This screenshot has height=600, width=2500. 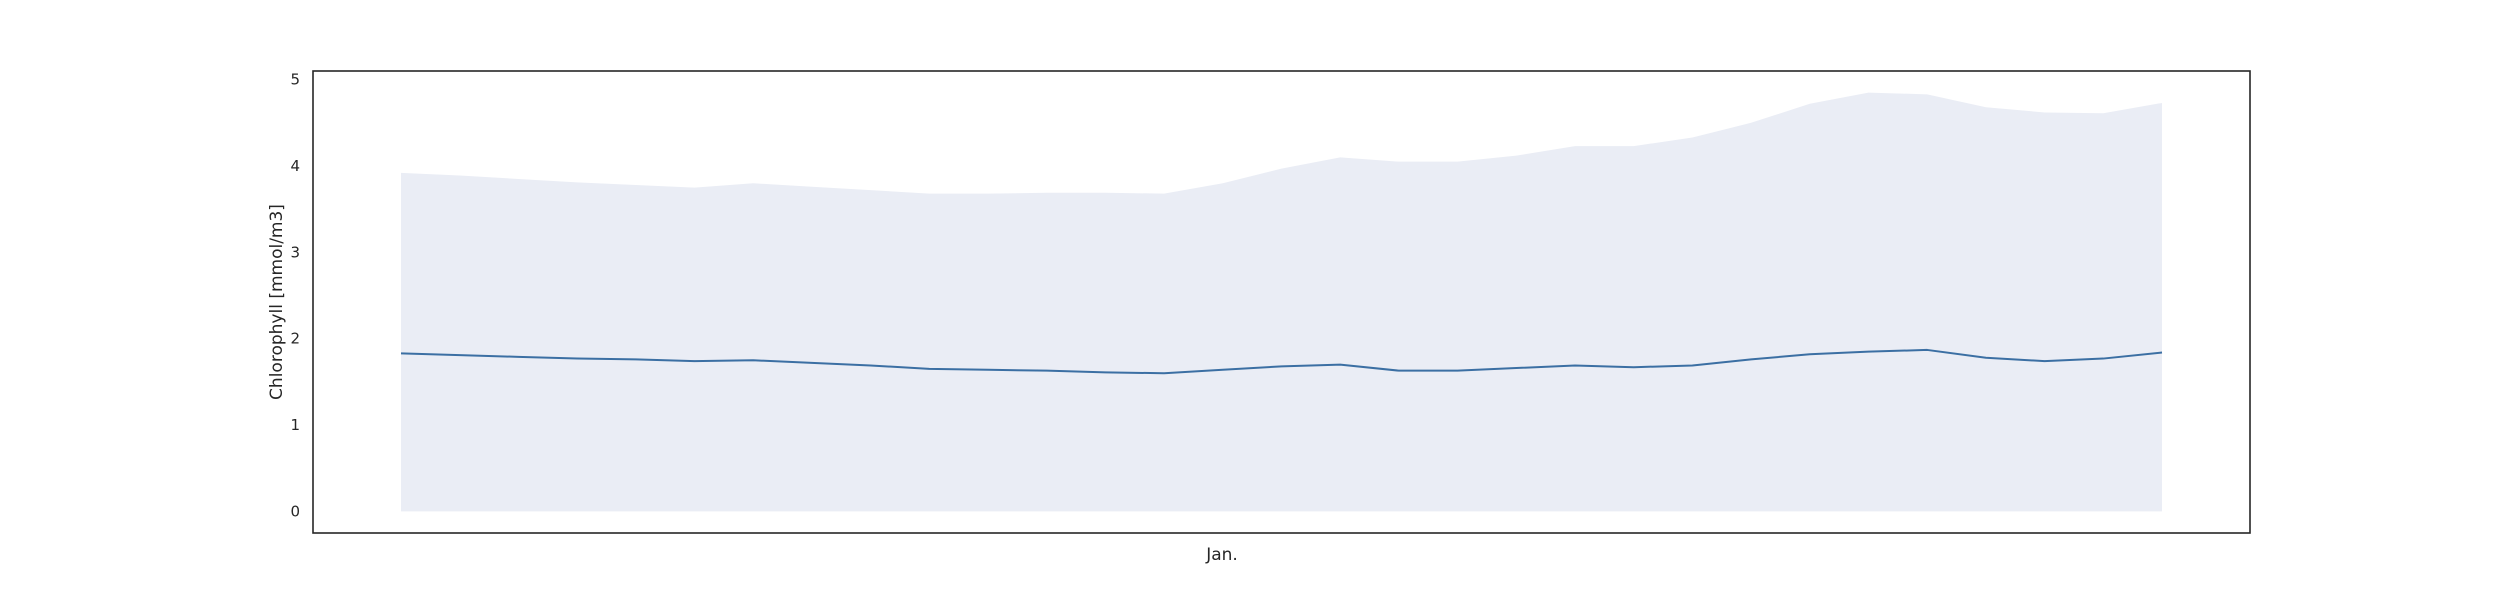 What do you see at coordinates (295, 425) in the screenshot?
I see `y-tick-label: 1` at bounding box center [295, 425].